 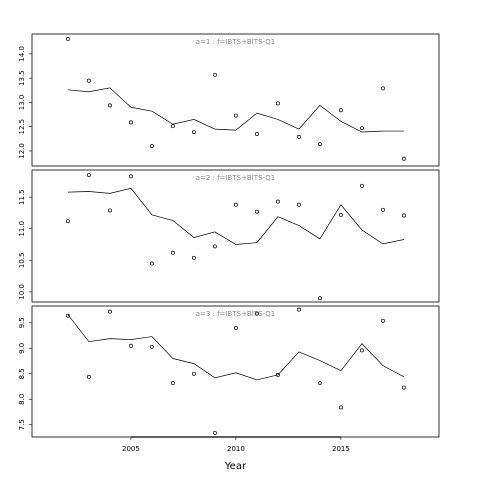 I want to click on y-tick-label: 13.5, so click(x=22, y=78).